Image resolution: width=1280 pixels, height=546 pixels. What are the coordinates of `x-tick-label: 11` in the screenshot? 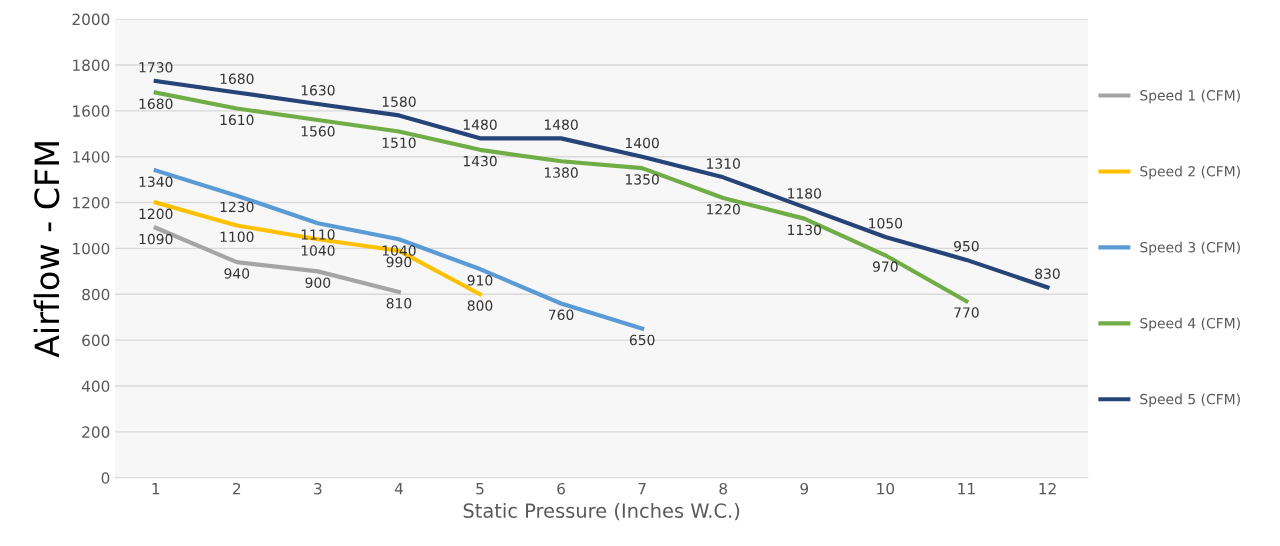 It's located at (966, 489).